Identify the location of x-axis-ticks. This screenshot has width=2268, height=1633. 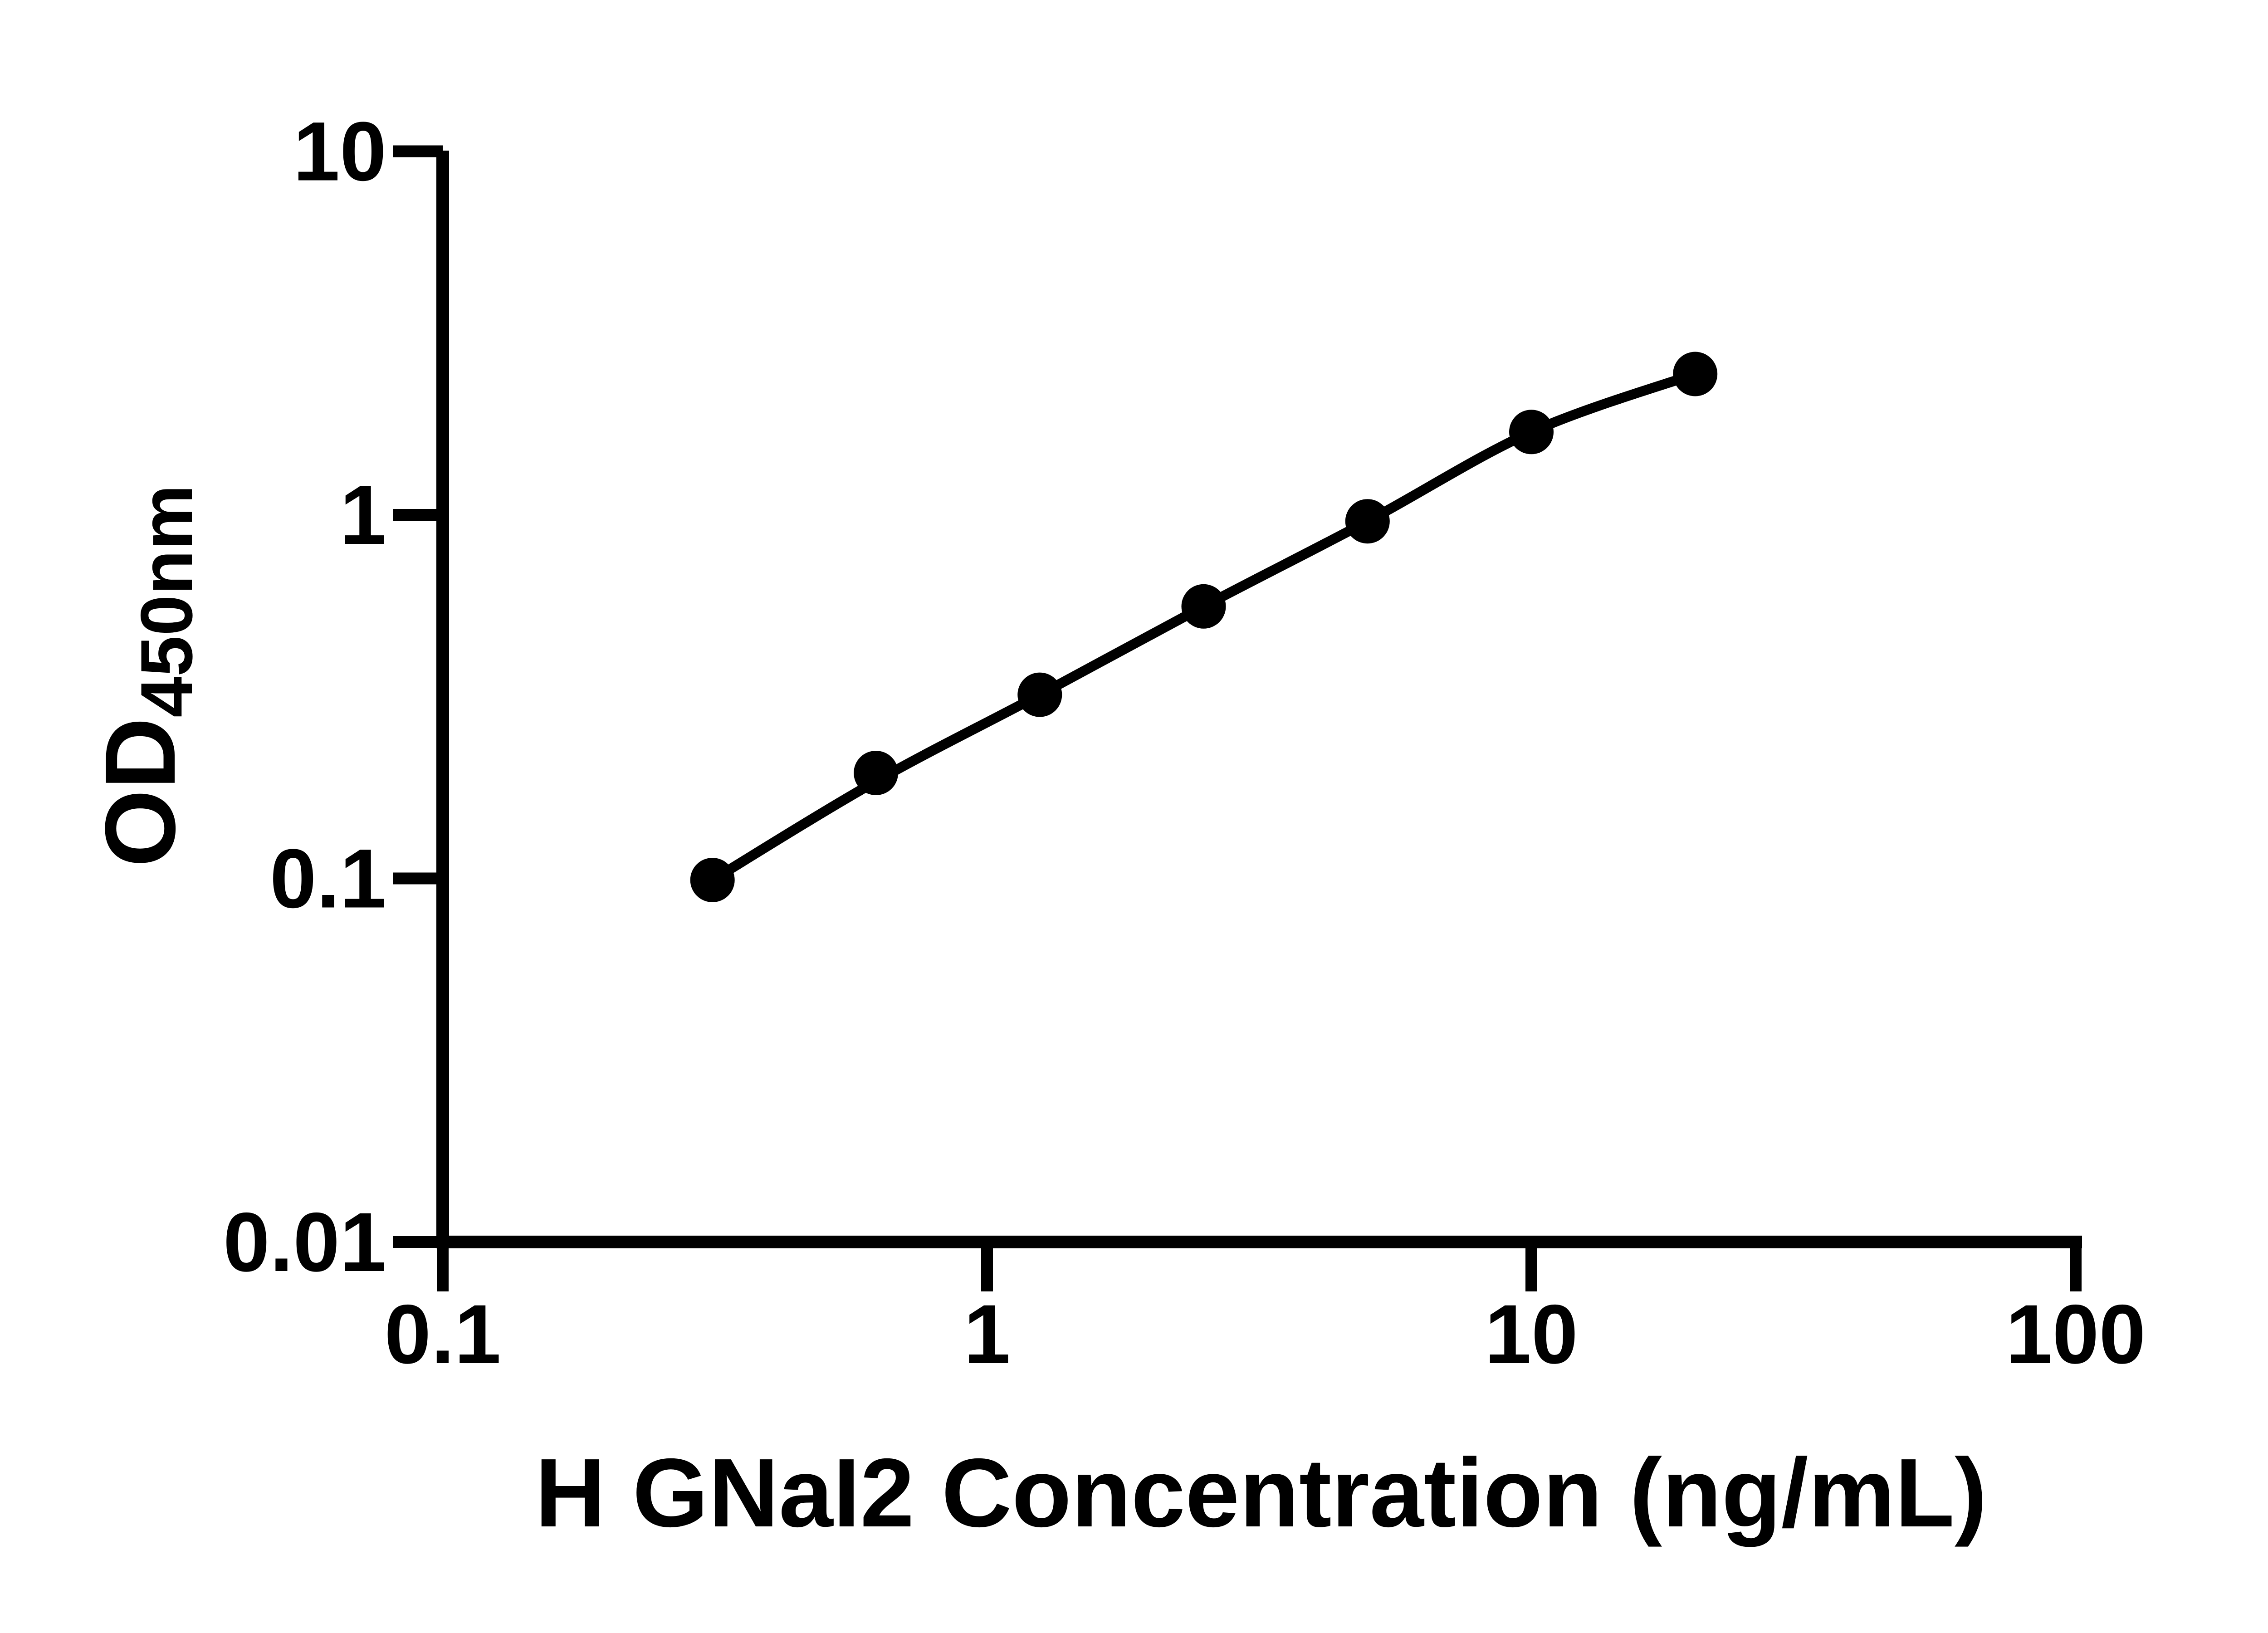
(1260, 1266).